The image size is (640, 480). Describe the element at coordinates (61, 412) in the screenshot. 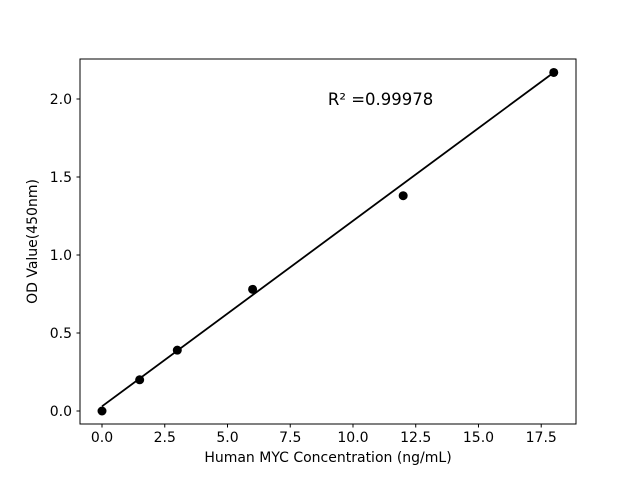

I see `y-tick-label: 0.0` at that location.